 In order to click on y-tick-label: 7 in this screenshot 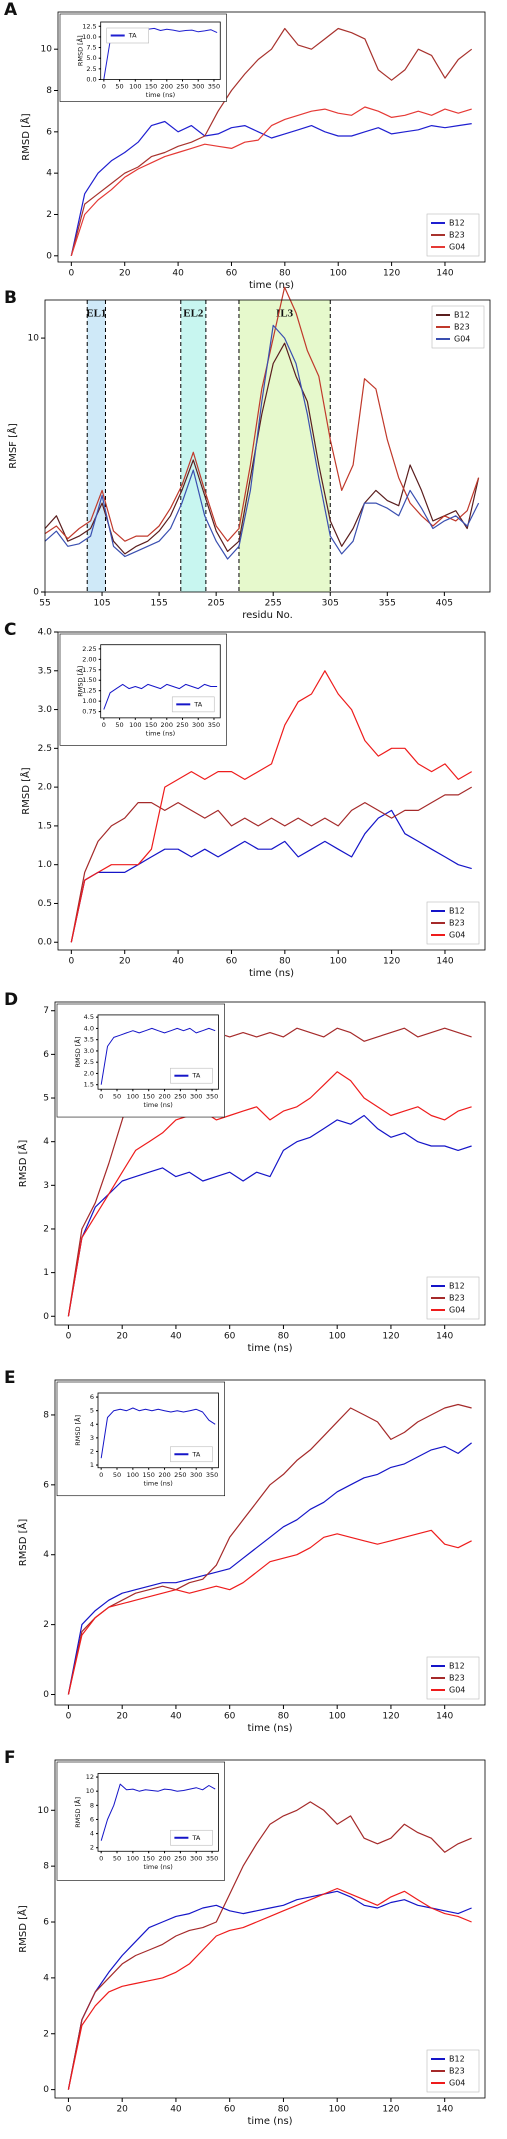, I will do `click(46, 1011)`.